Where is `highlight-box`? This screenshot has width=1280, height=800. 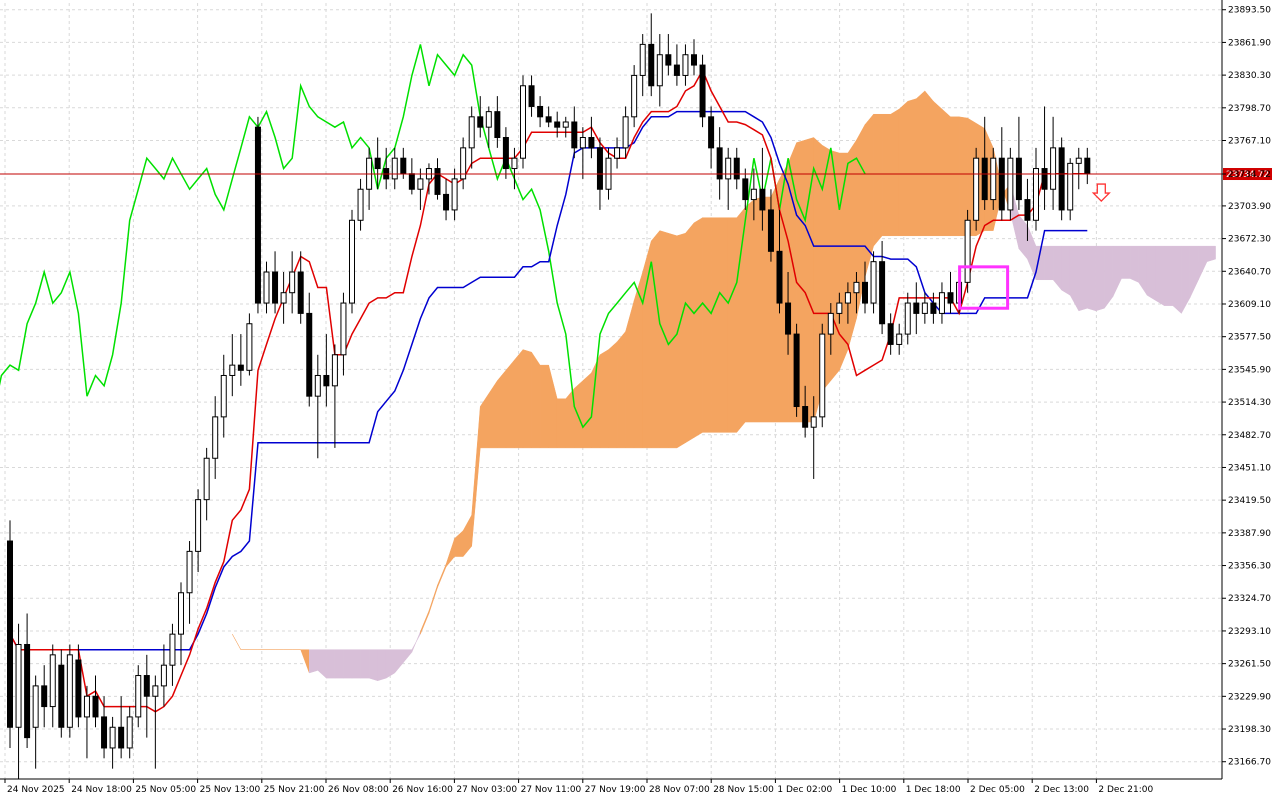
highlight-box is located at coordinates (984, 287).